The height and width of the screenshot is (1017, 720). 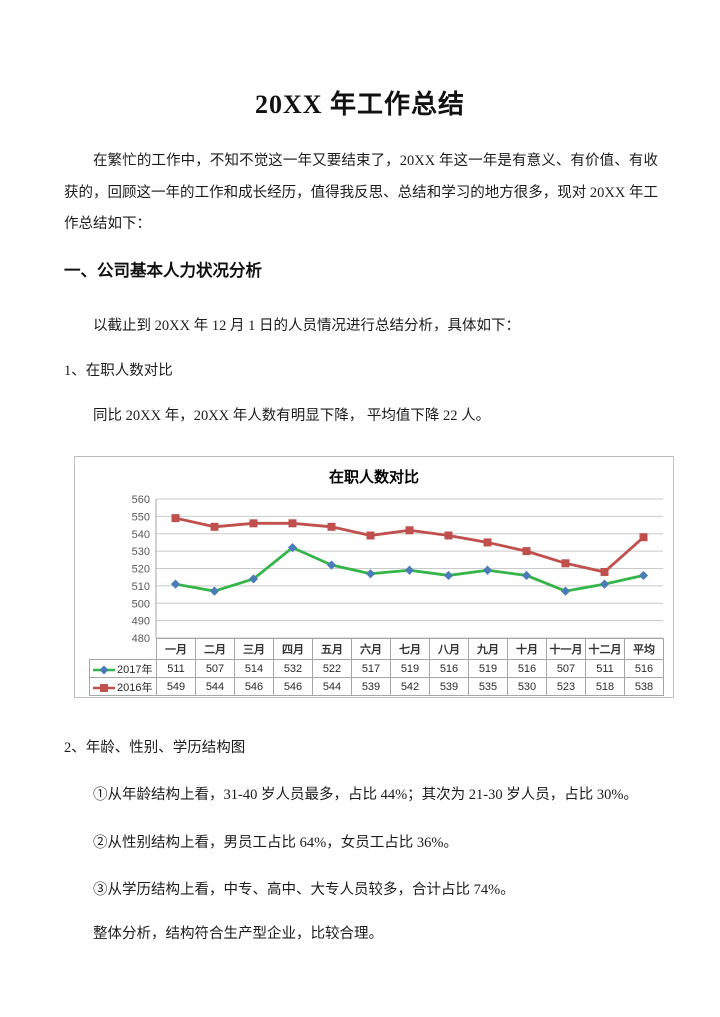 What do you see at coordinates (304, 890) in the screenshot?
I see `item2-point-3: ③从学历结构上看，中专、高中、大专人员较多，合计占比 74%。` at bounding box center [304, 890].